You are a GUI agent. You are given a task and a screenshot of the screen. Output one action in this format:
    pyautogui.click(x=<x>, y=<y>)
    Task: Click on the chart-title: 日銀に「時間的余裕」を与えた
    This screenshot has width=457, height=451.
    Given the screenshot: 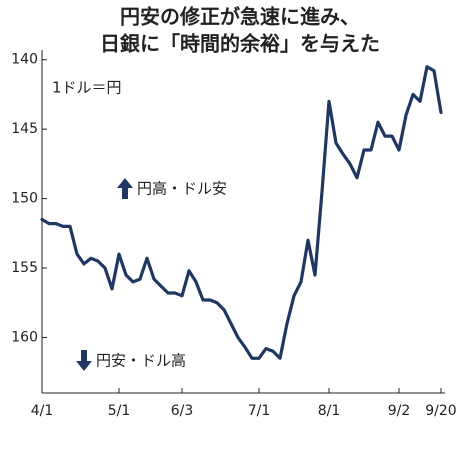 What is the action you would take?
    pyautogui.click(x=240, y=44)
    